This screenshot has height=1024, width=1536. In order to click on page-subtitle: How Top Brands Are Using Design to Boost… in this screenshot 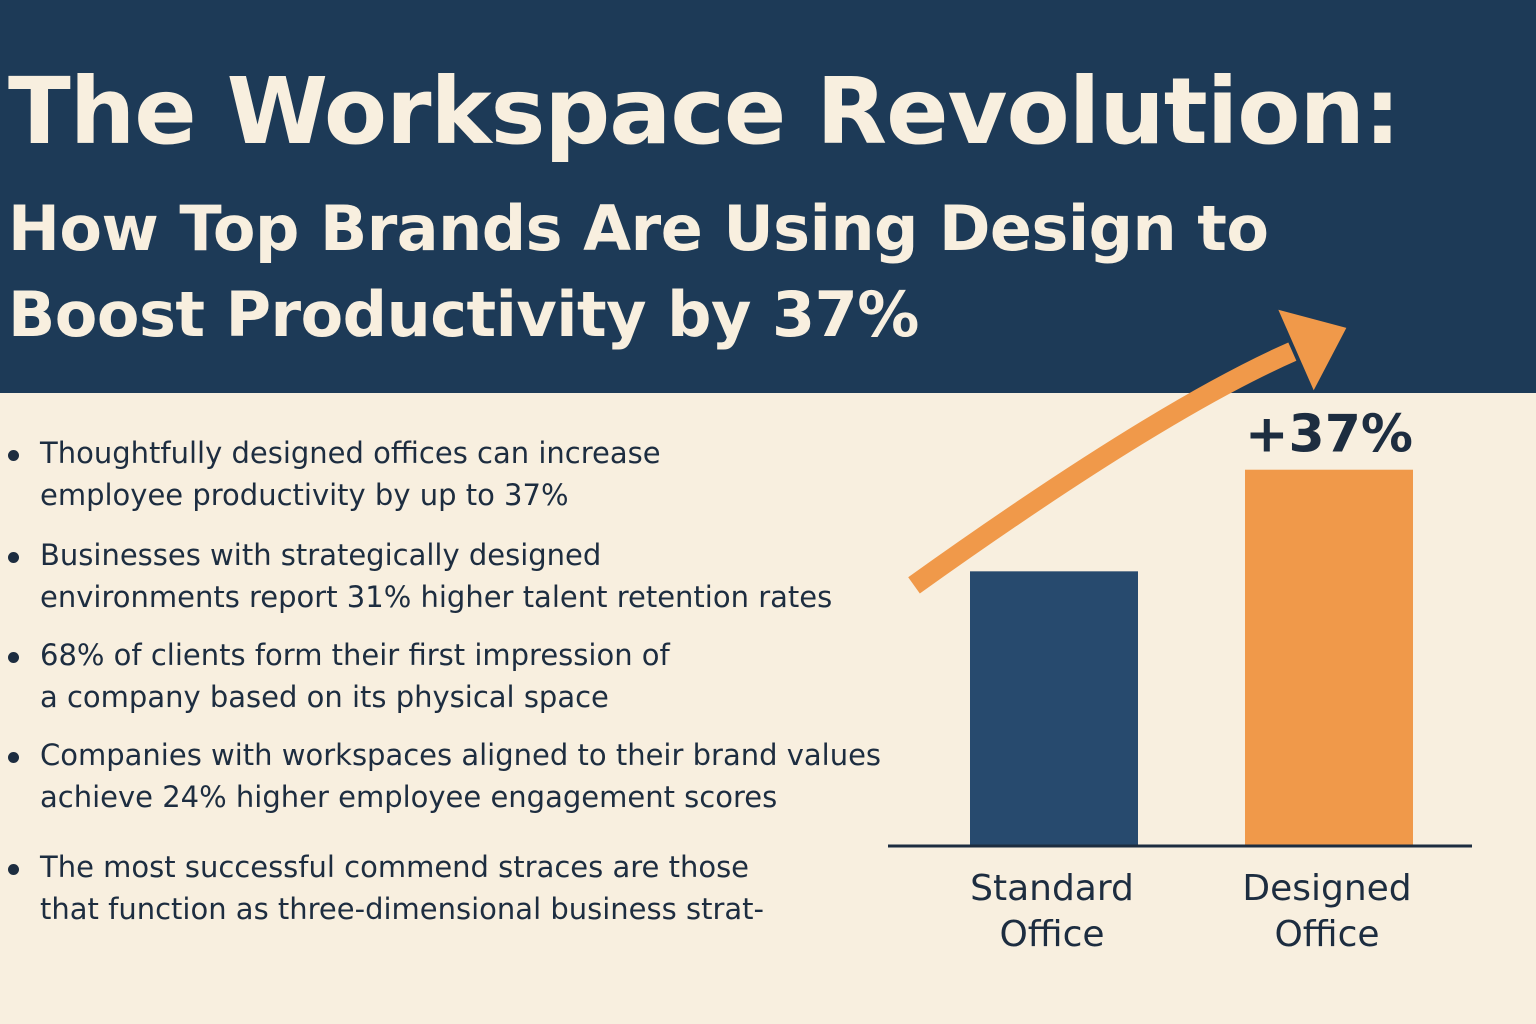, I will do `click(638, 271)`.